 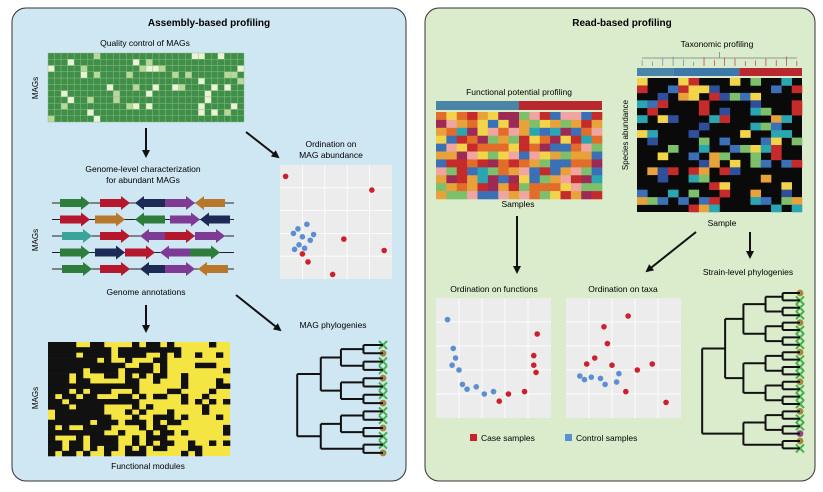 I want to click on group-bar-control, so click(x=477, y=105).